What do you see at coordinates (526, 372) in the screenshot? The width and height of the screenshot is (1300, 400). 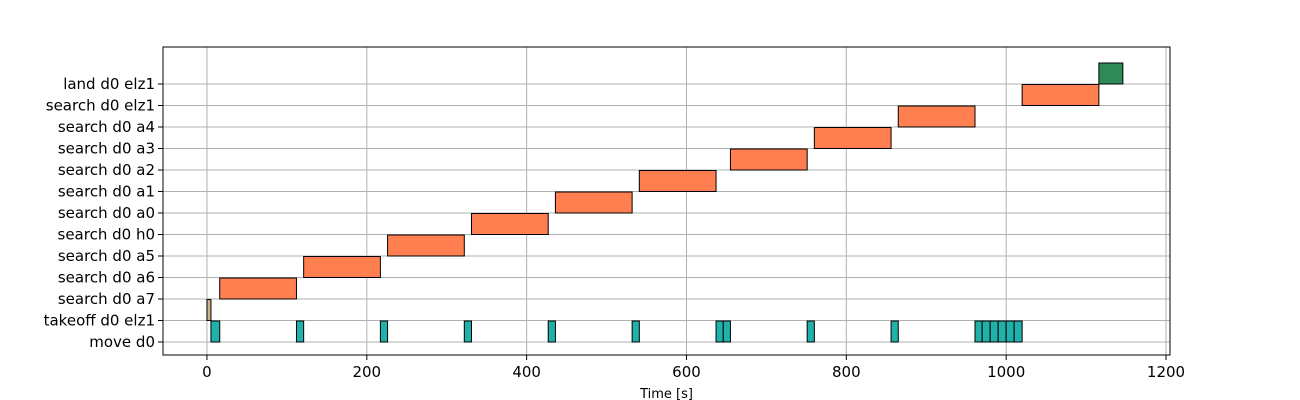 I see `x-tick-label: 400` at bounding box center [526, 372].